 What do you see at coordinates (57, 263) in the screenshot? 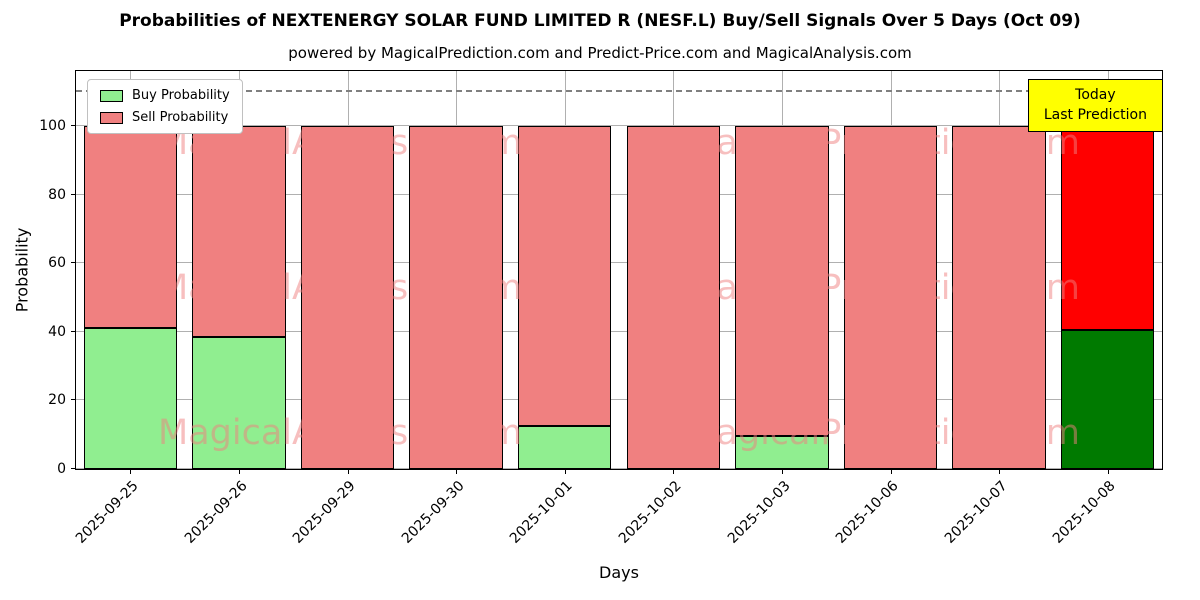
I see `y-tick-label: 60` at bounding box center [57, 263].